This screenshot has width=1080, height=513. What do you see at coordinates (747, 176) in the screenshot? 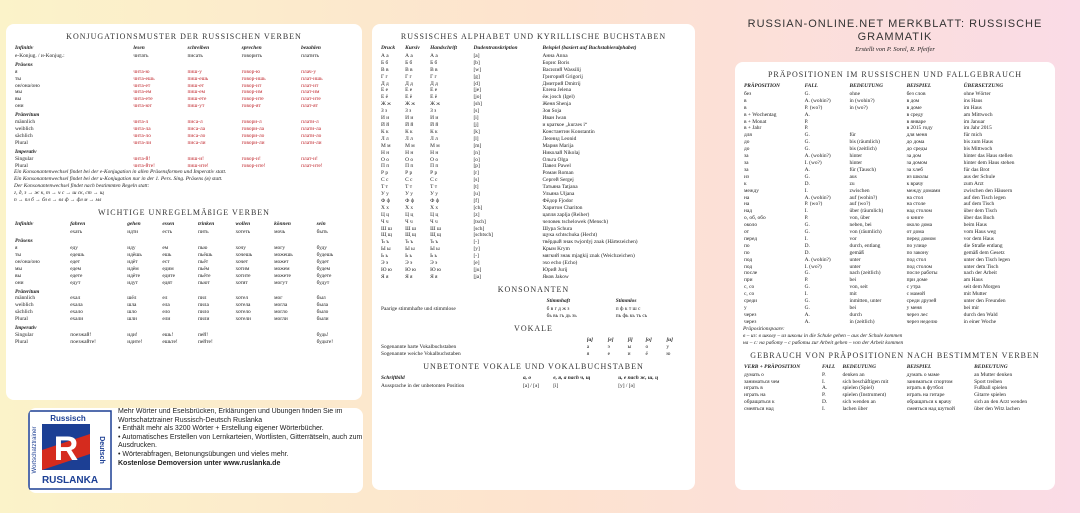
I see `cell: из` at bounding box center [747, 176].